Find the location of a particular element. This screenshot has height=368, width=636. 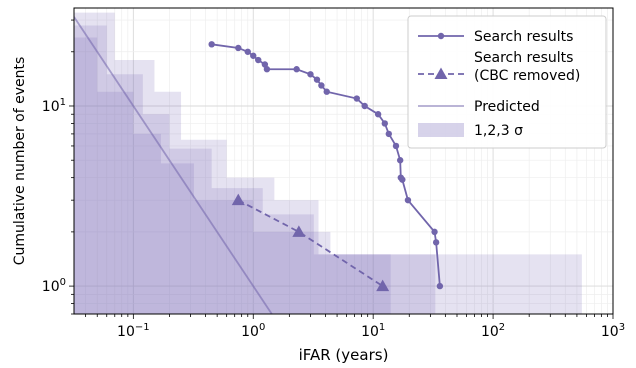

legend-swatch-sigma is located at coordinates (441, 130).